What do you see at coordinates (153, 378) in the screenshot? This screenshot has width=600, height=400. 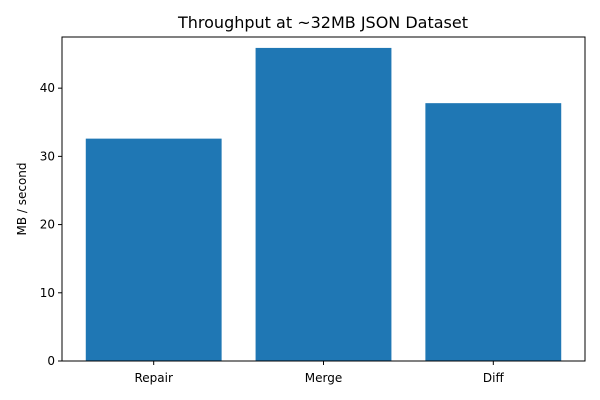 I see `x-tick-label: Repair` at bounding box center [153, 378].